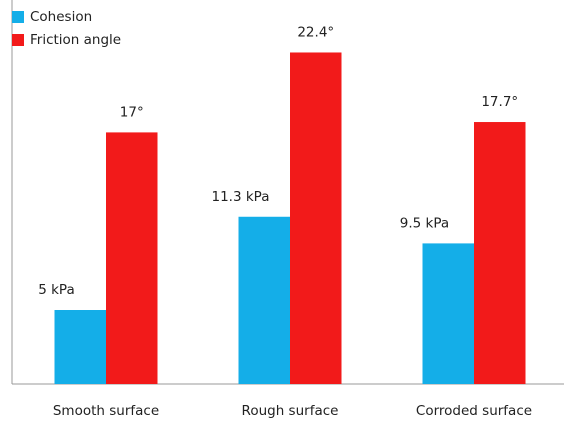 This screenshot has height=424, width=564. What do you see at coordinates (75, 40) in the screenshot?
I see `legend-label: Friction angle` at bounding box center [75, 40].